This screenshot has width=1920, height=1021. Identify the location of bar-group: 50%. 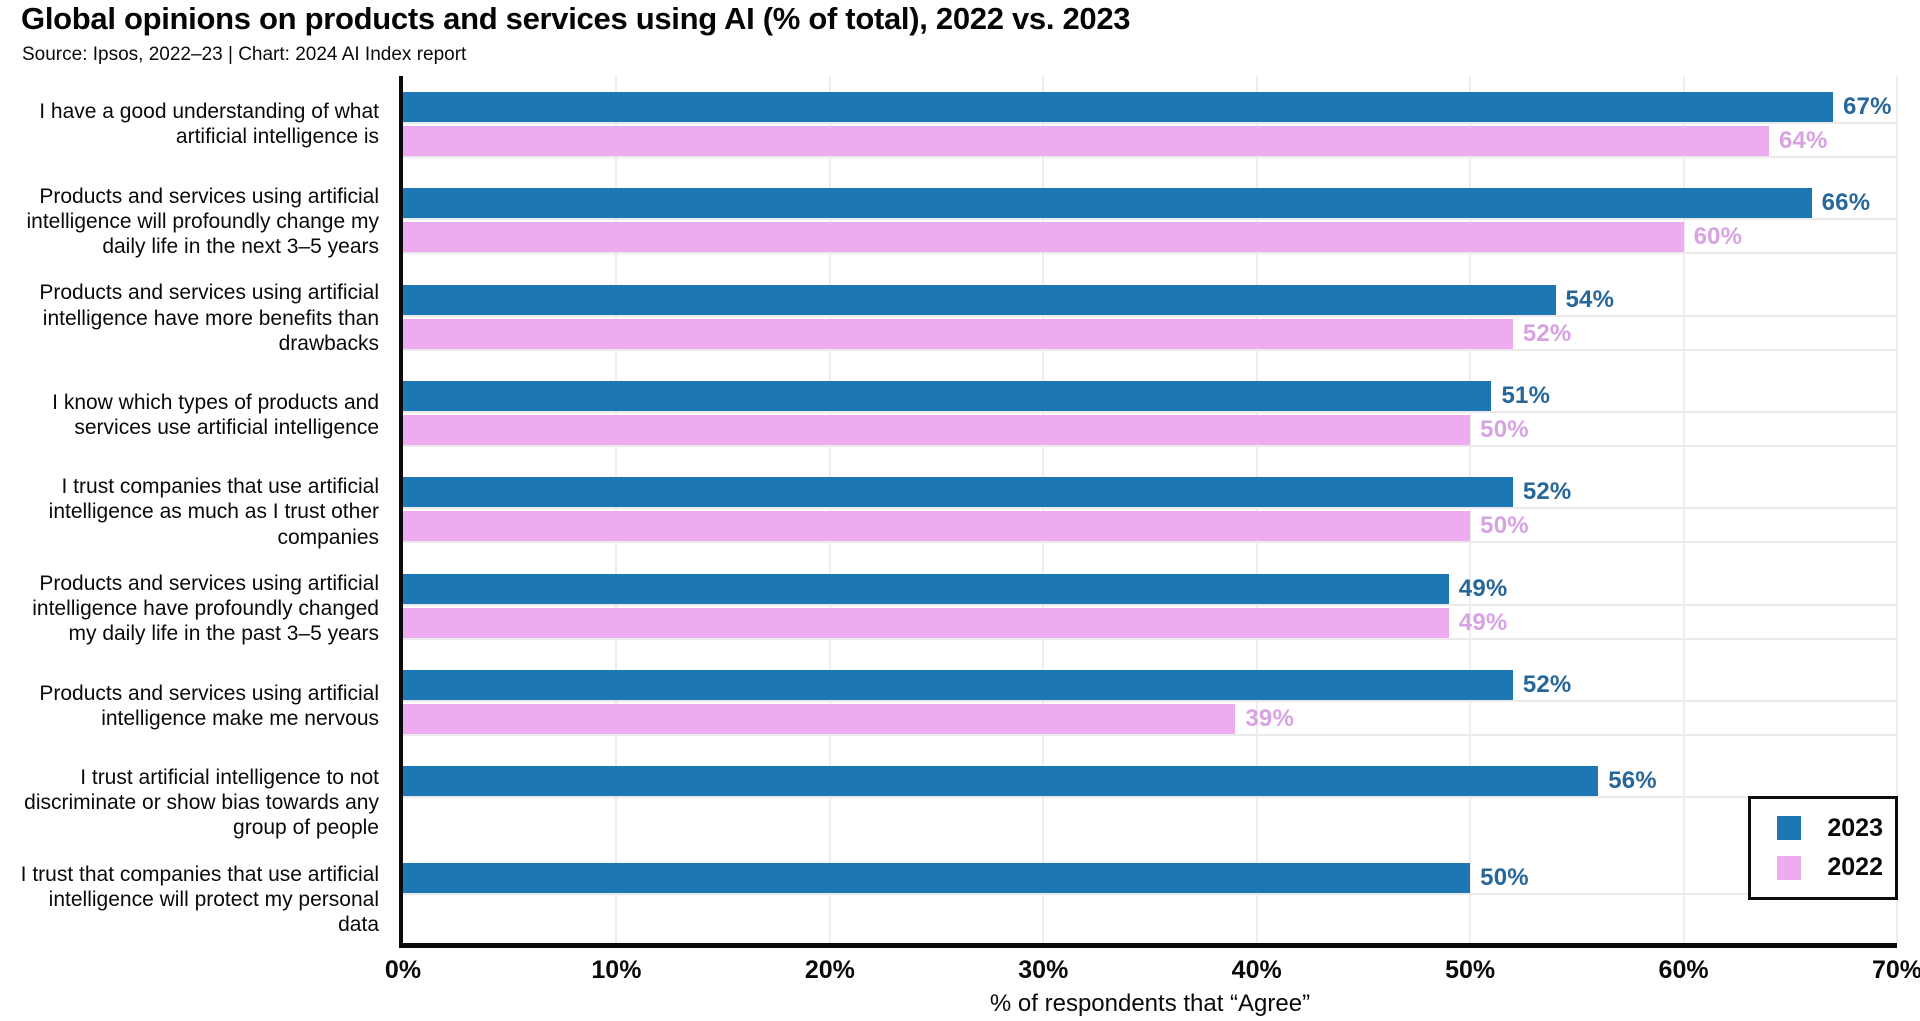
(1150, 895).